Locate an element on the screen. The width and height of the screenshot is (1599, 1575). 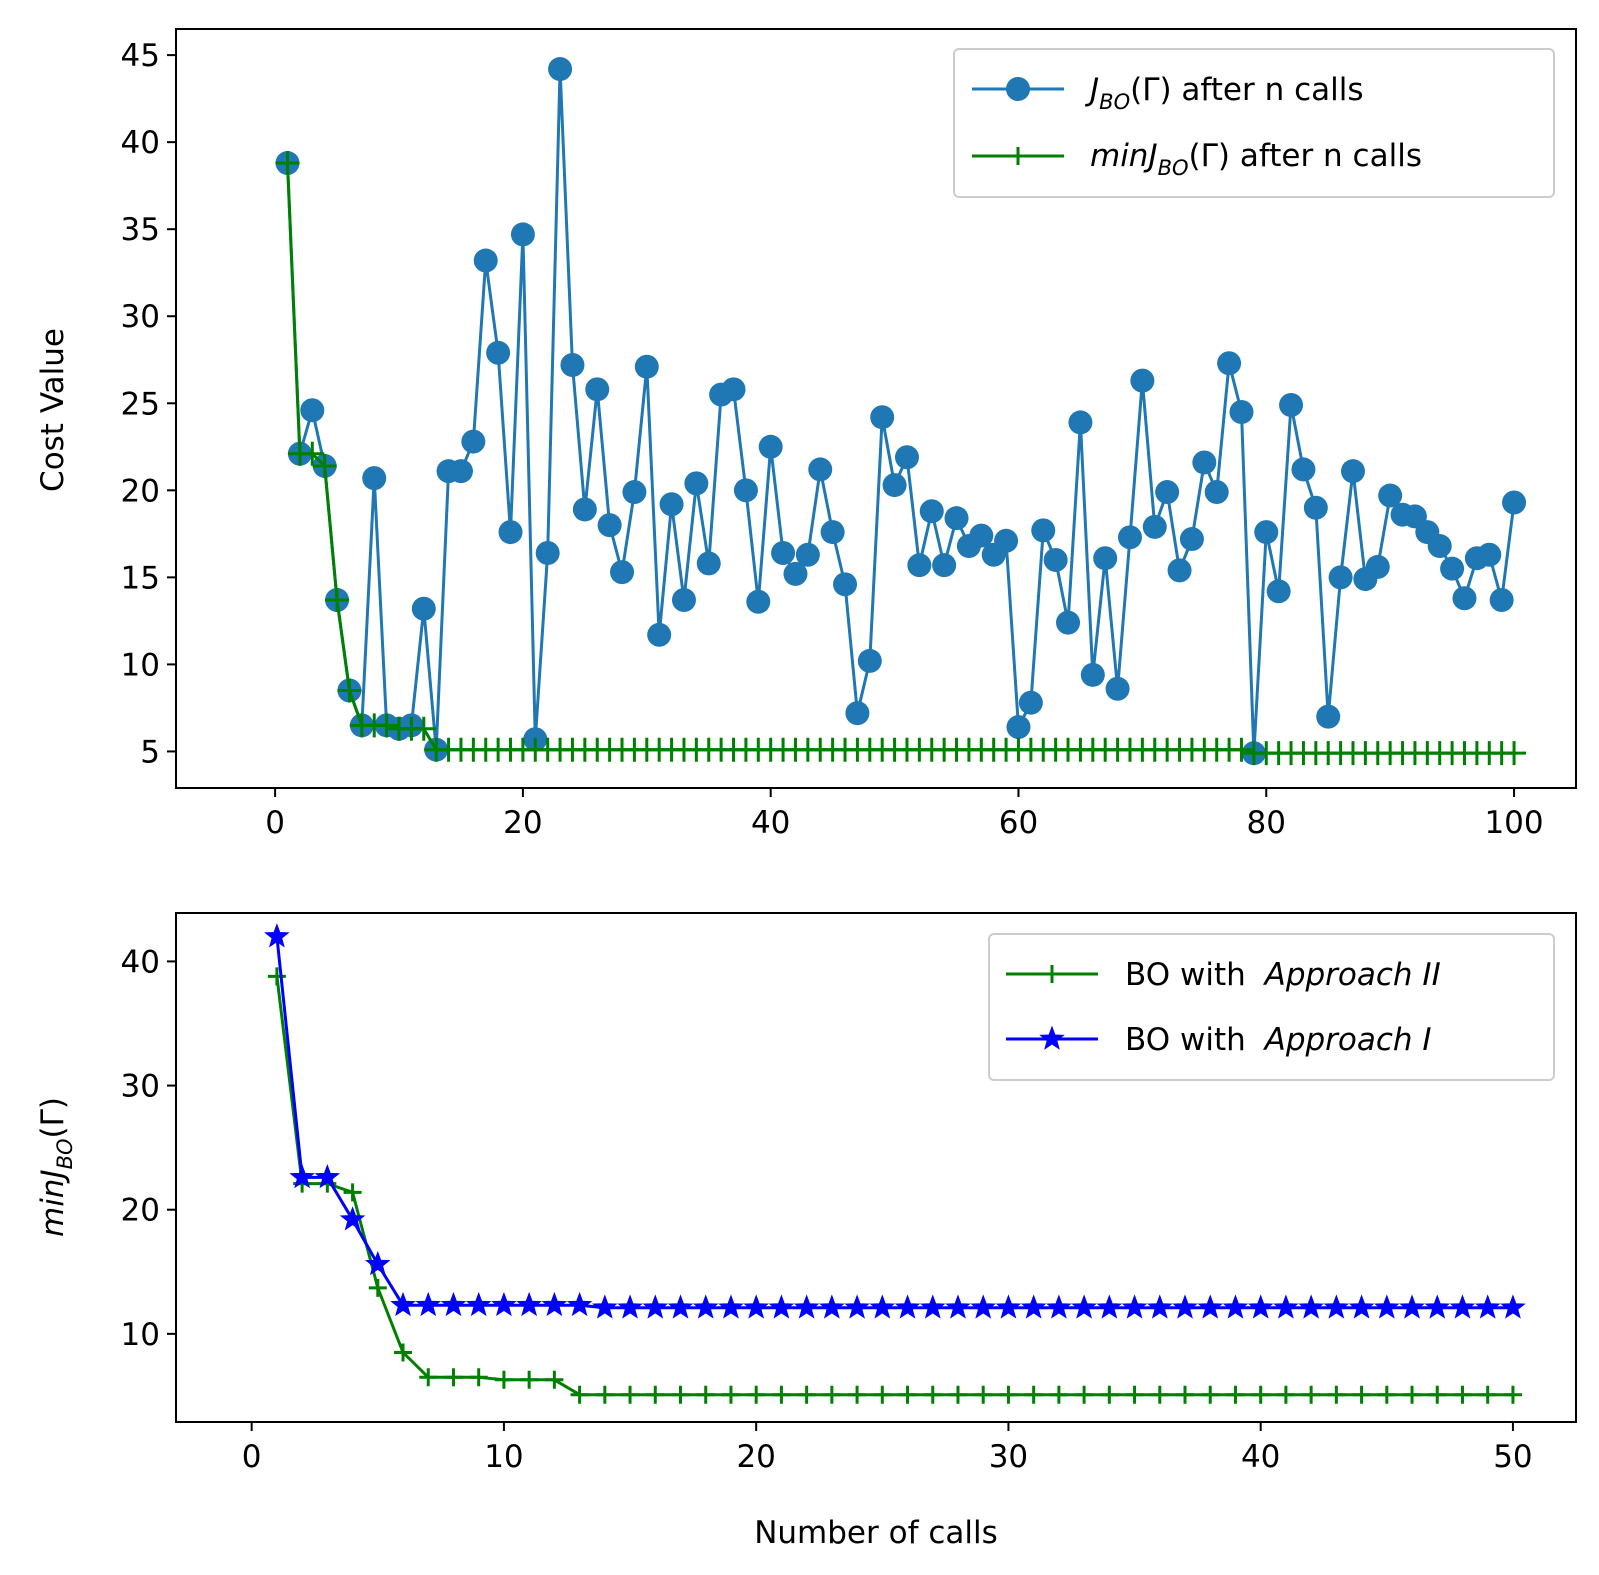
top-y-tick-label: 30 is located at coordinates (140, 317).